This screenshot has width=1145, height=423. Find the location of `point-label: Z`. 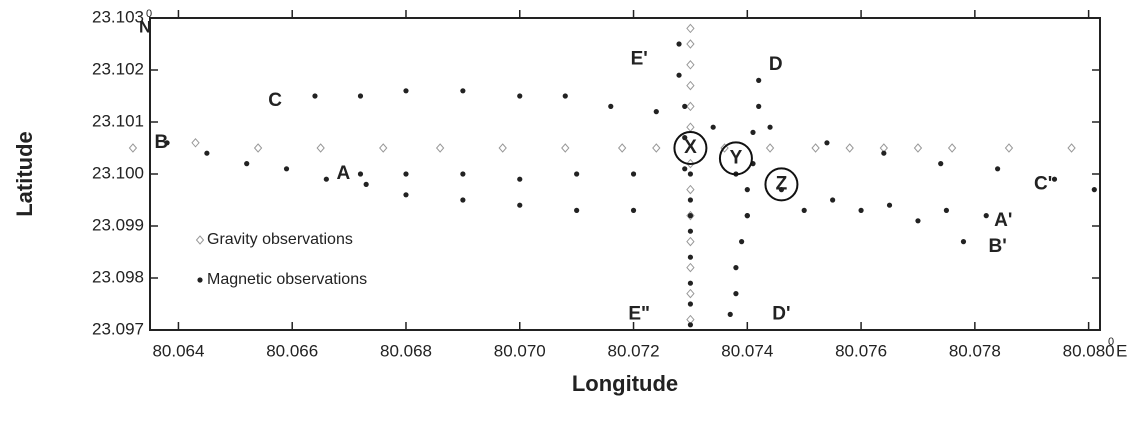

point-label: Z is located at coordinates (782, 183).